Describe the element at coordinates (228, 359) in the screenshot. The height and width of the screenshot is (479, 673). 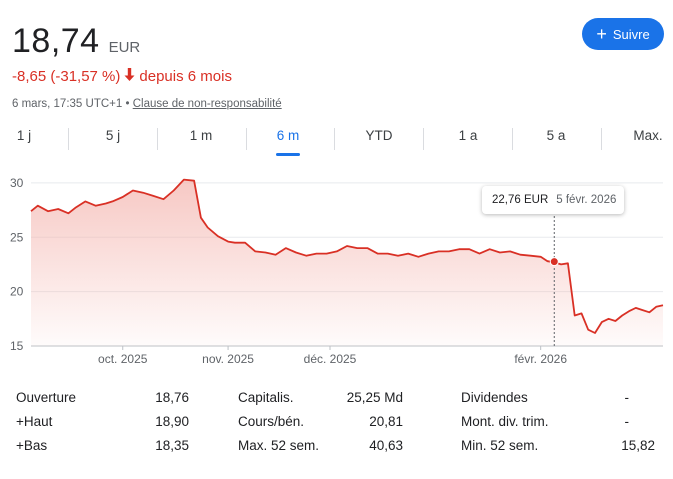
I see `x-tick-label: nov. 2025` at that location.